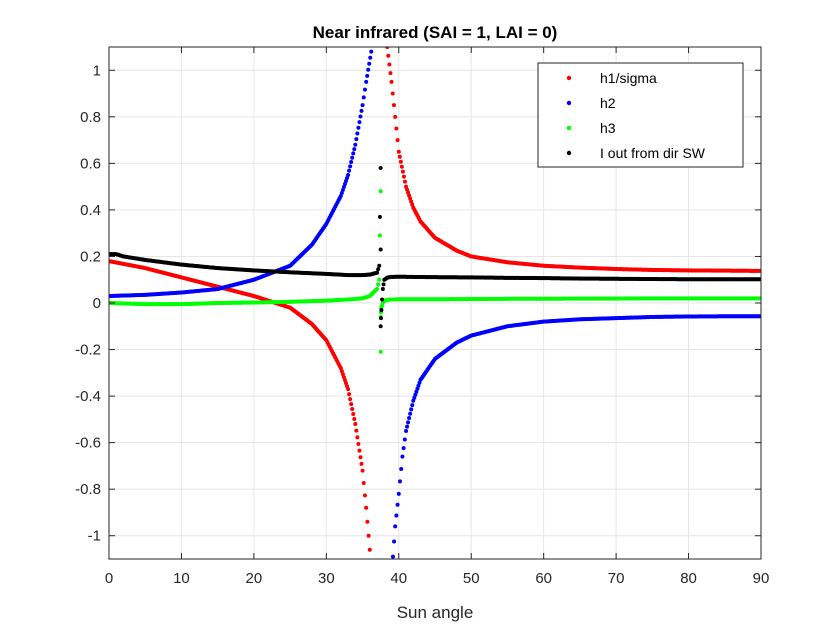  I want to click on x-tick-label: 0, so click(109, 578).